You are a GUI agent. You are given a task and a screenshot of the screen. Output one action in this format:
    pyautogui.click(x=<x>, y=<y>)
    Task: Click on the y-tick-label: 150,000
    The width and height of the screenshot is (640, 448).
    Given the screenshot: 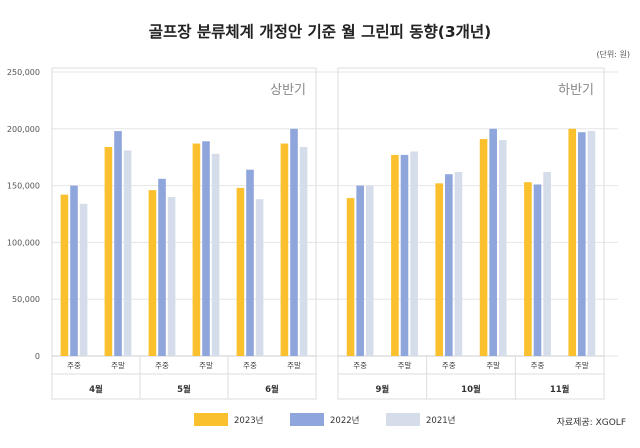 What is the action you would take?
    pyautogui.click(x=23, y=186)
    